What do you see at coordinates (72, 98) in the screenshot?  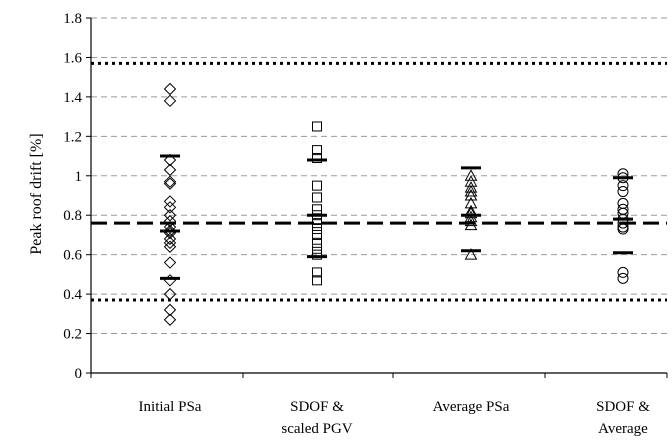 I see `y-tick-label: 1.4` at bounding box center [72, 98].